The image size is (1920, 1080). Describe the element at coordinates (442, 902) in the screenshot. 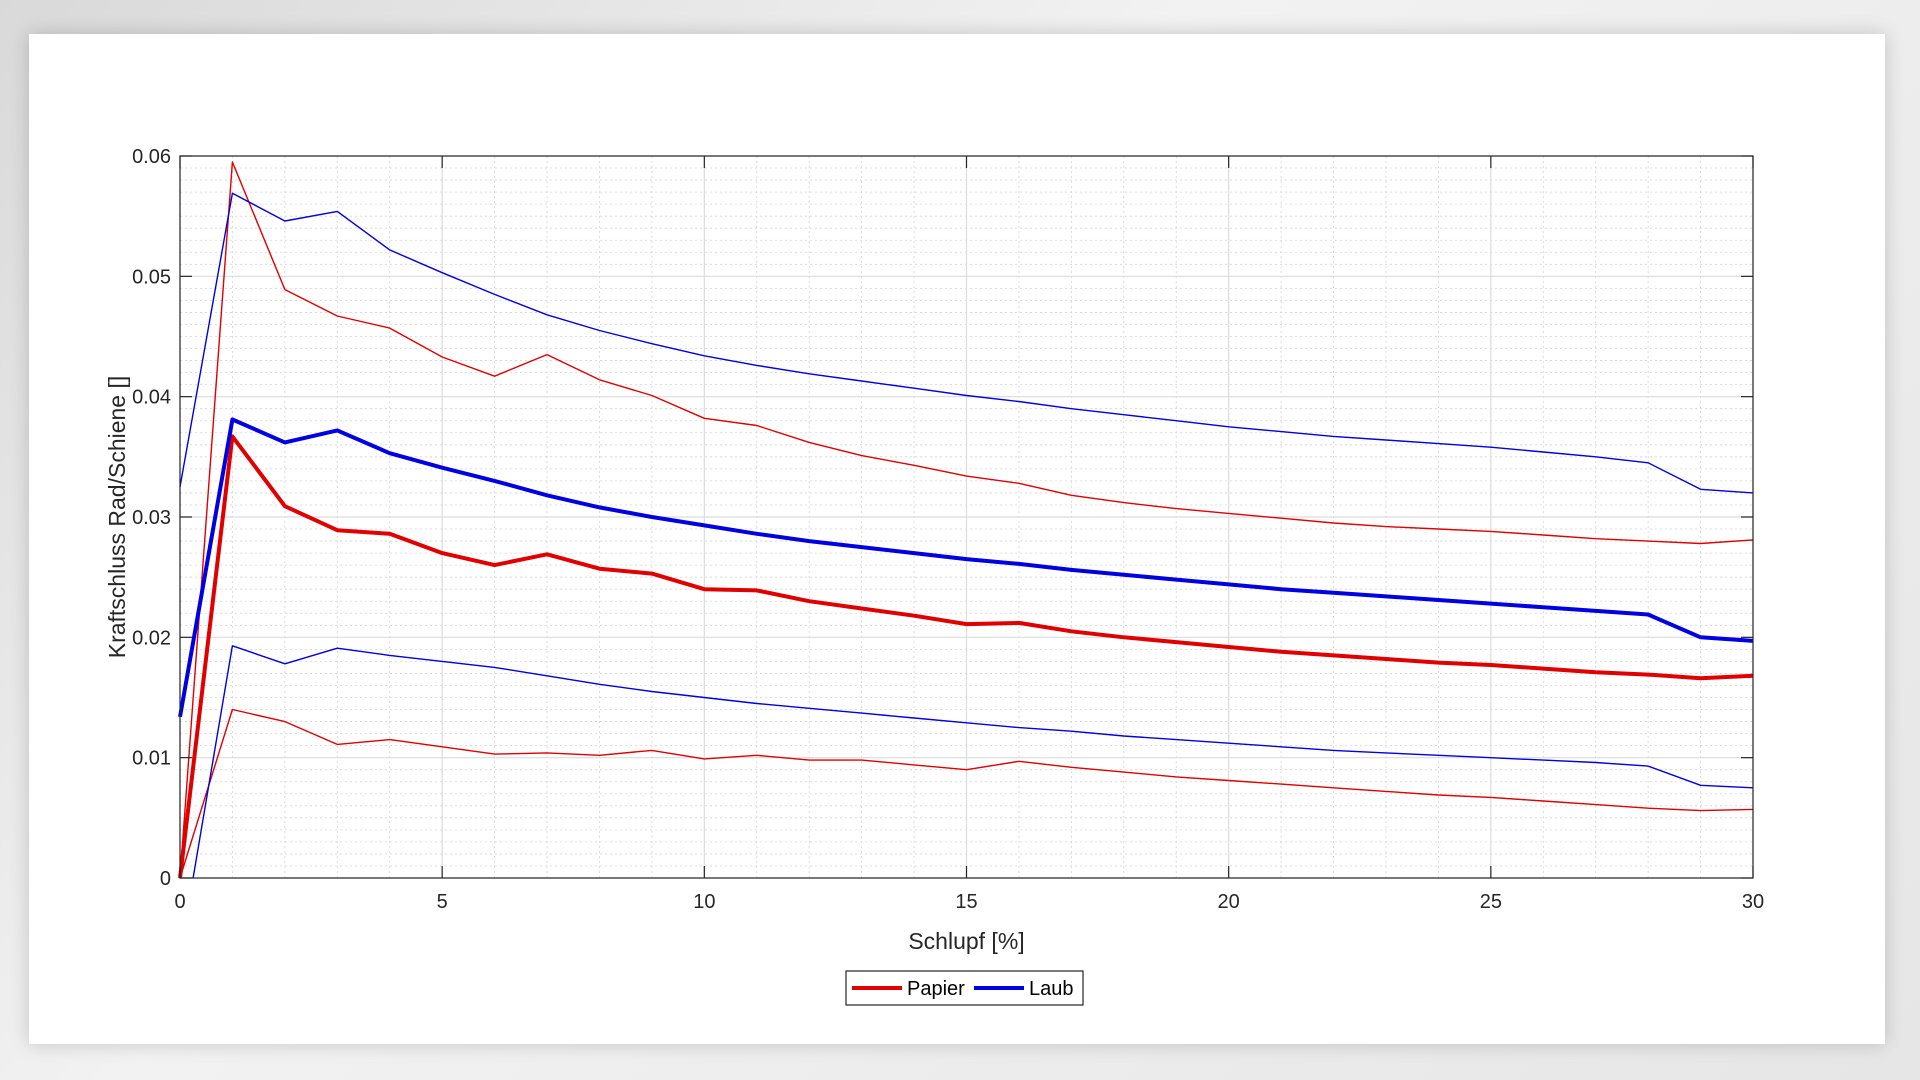

I see `x-tick-label: 5` at that location.